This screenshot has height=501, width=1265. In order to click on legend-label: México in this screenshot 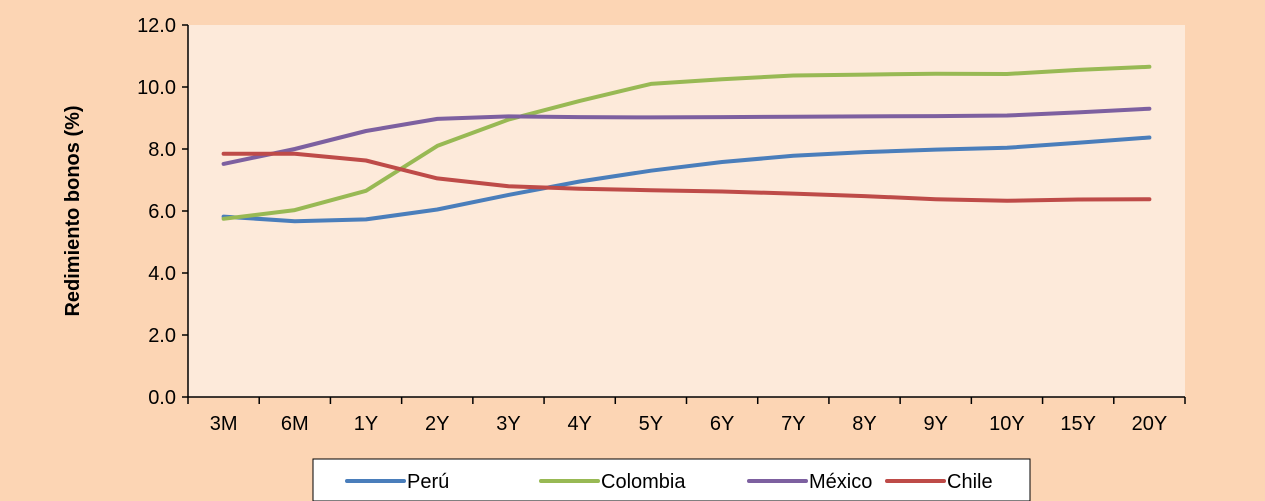, I will do `click(840, 482)`.